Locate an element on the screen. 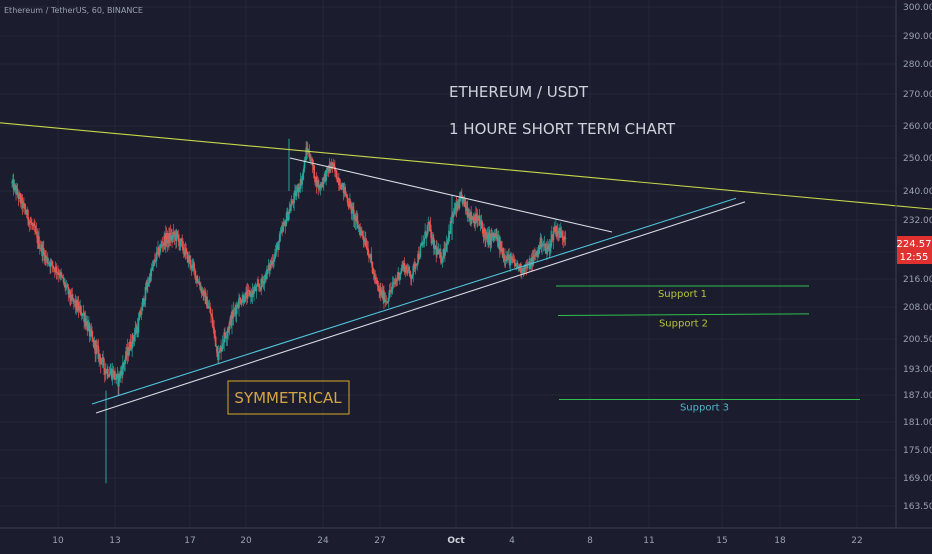 This screenshot has width=932, height=554. support-label: Support 1 is located at coordinates (682, 294).